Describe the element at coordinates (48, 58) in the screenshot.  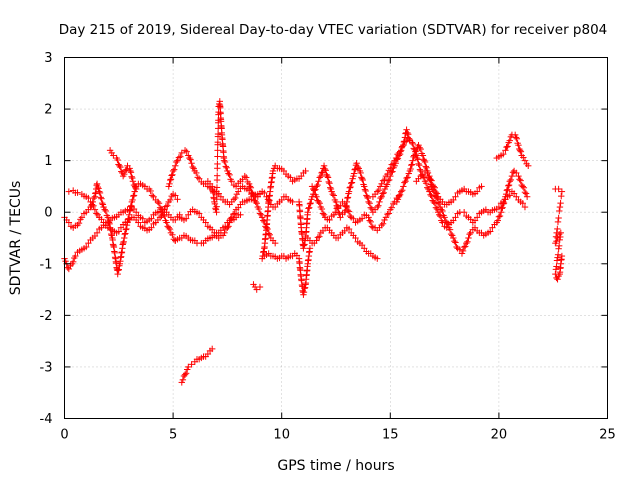
I see `y-tick-label: 3` at that location.